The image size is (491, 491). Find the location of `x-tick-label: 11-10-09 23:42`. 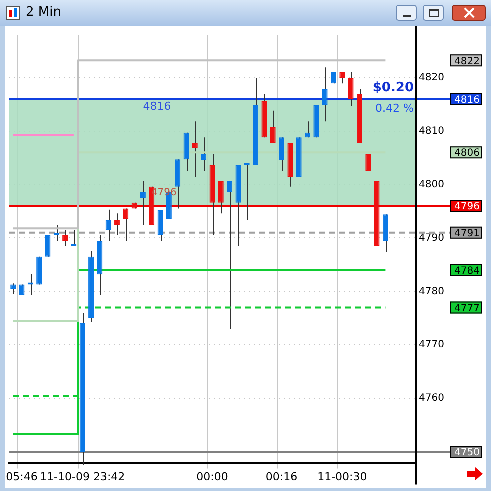

x-tick-label: 11-10-09 23:42 is located at coordinates (83, 477).